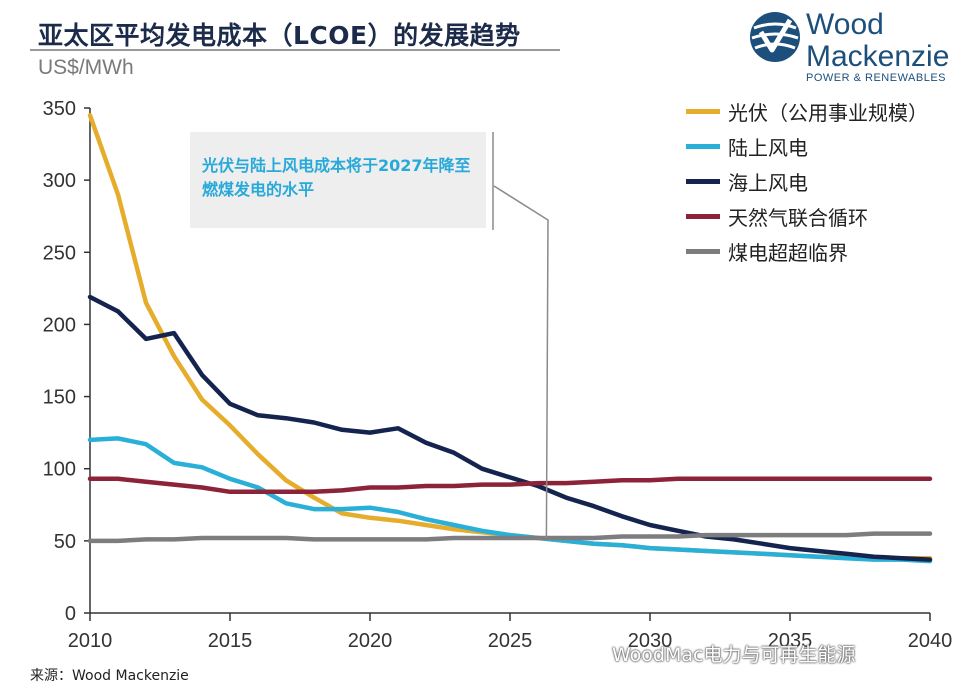  What do you see at coordinates (521, 362) in the screenshot?
I see `callout-leader-line` at bounding box center [521, 362].